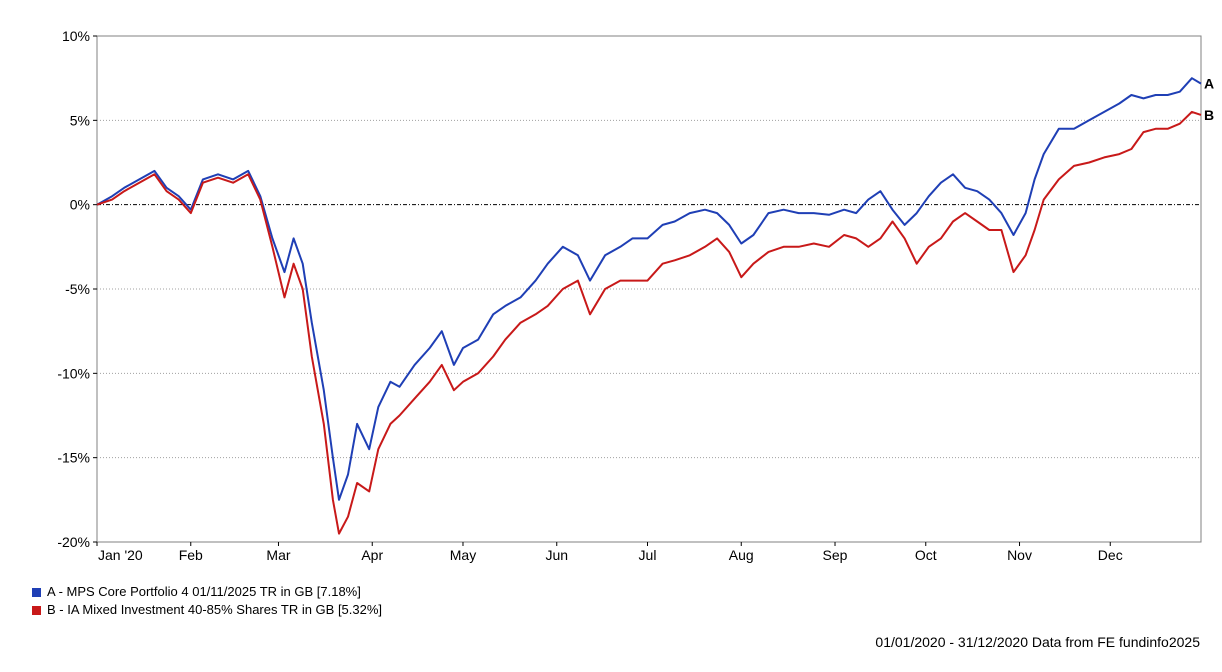 The width and height of the screenshot is (1222, 672). I want to click on x-tick-label: Jan '20, so click(120, 555).